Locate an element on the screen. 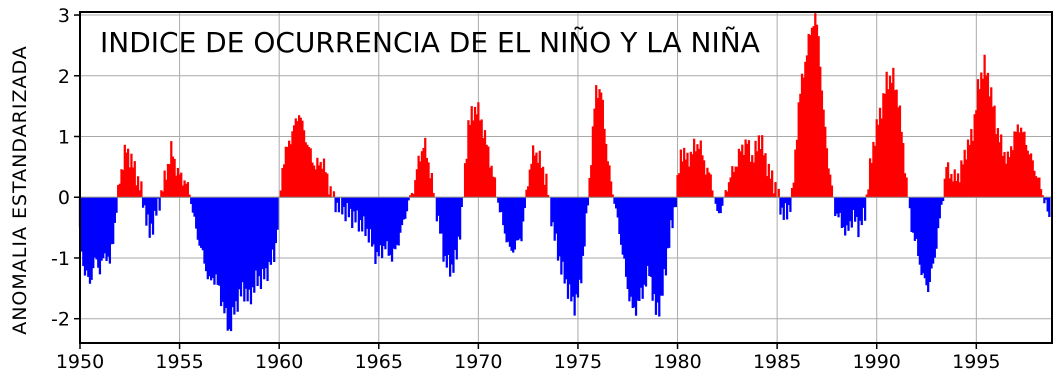 The image size is (1061, 376). y-tick-label-0: 3 is located at coordinates (64, 16).